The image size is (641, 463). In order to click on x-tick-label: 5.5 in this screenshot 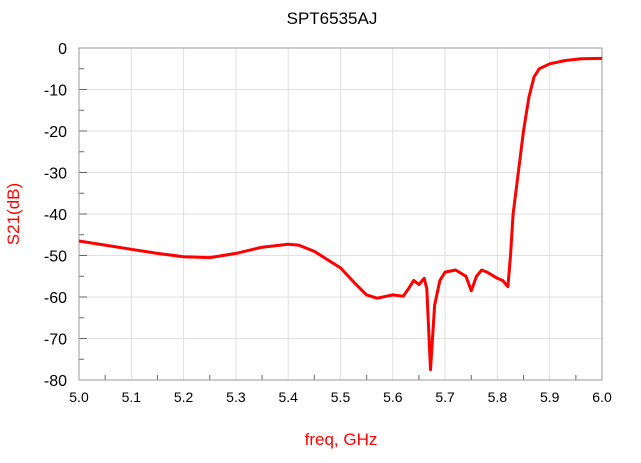, I will do `click(341, 397)`.